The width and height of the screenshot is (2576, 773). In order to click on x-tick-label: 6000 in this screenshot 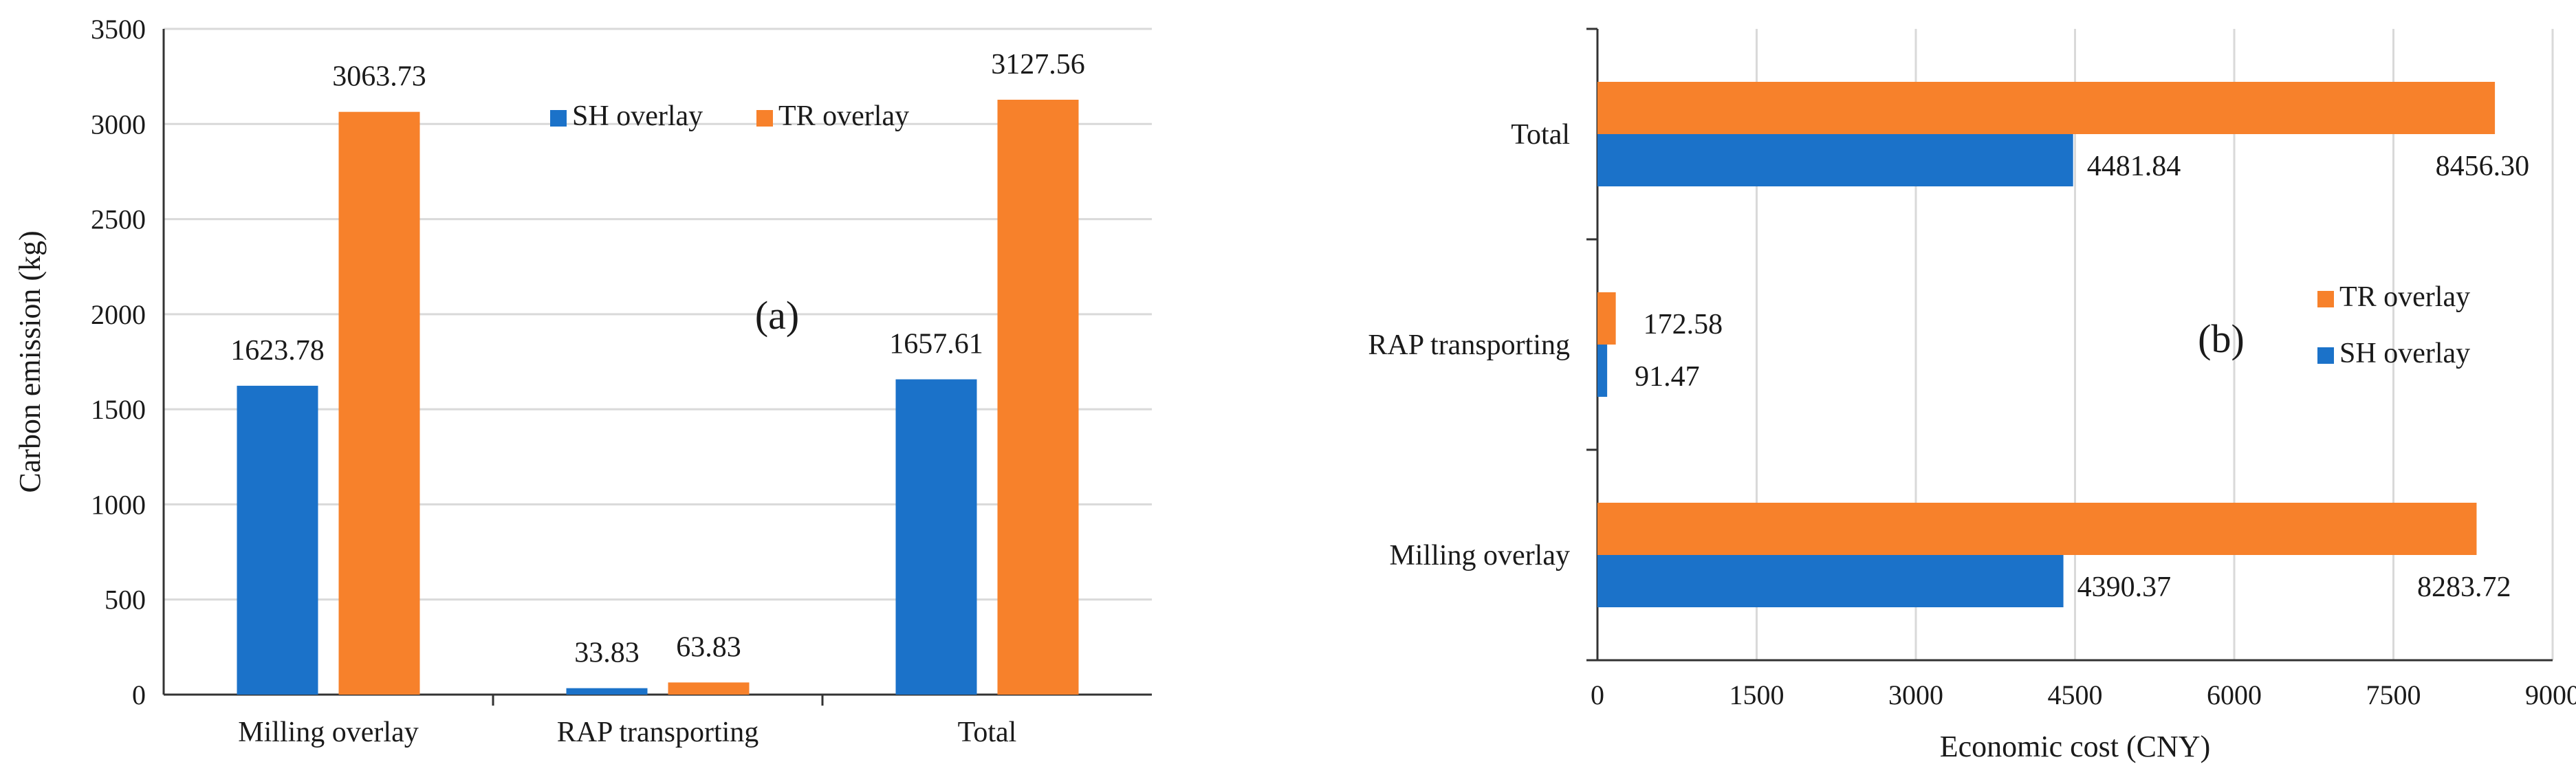, I will do `click(2234, 695)`.